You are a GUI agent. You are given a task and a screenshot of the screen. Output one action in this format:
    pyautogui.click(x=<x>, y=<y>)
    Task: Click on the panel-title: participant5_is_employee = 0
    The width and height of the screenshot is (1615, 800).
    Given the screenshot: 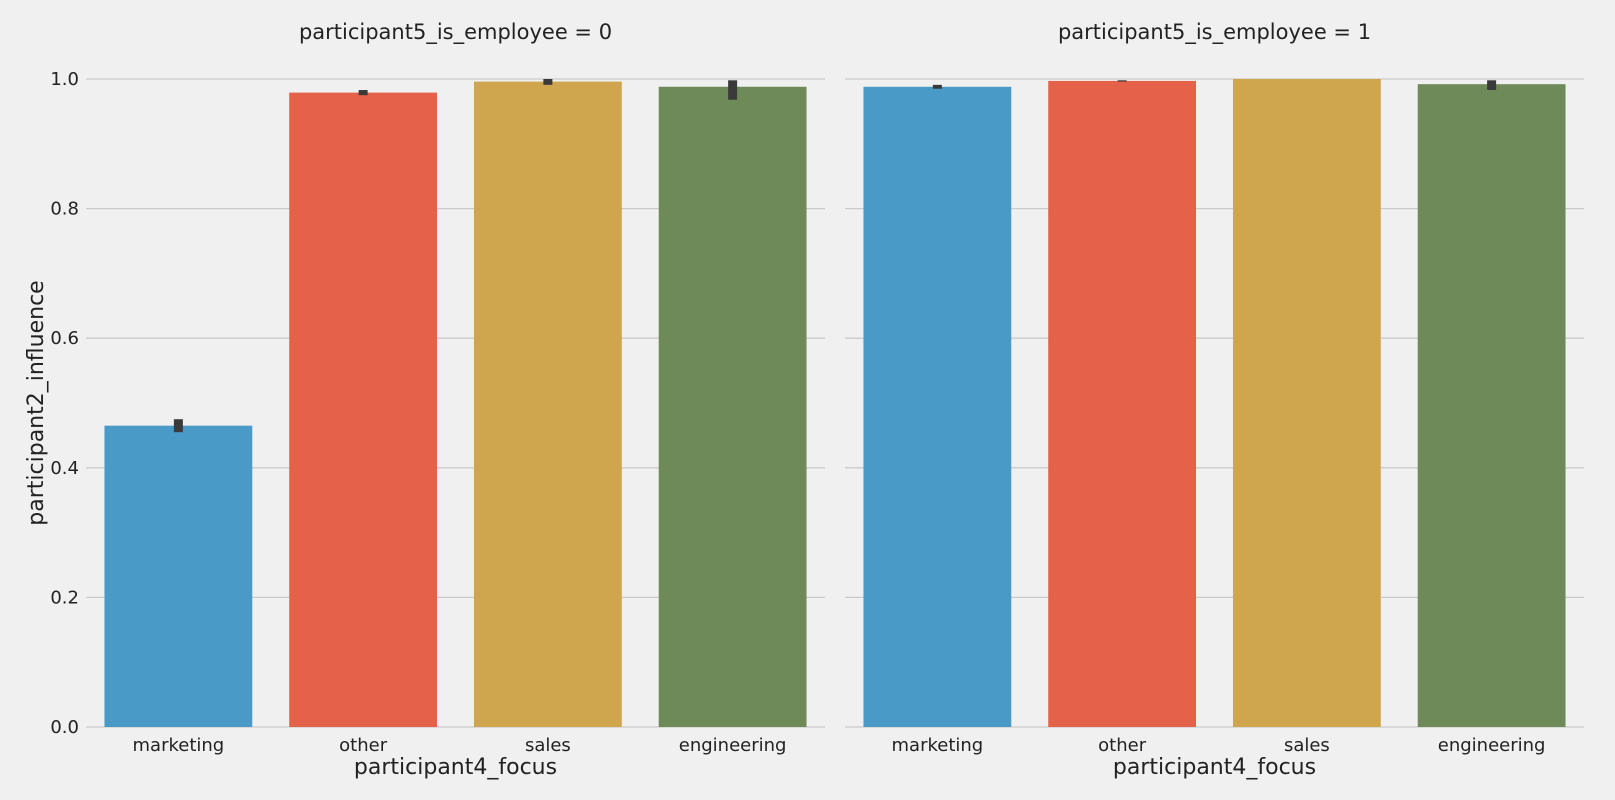 What is the action you would take?
    pyautogui.click(x=455, y=32)
    